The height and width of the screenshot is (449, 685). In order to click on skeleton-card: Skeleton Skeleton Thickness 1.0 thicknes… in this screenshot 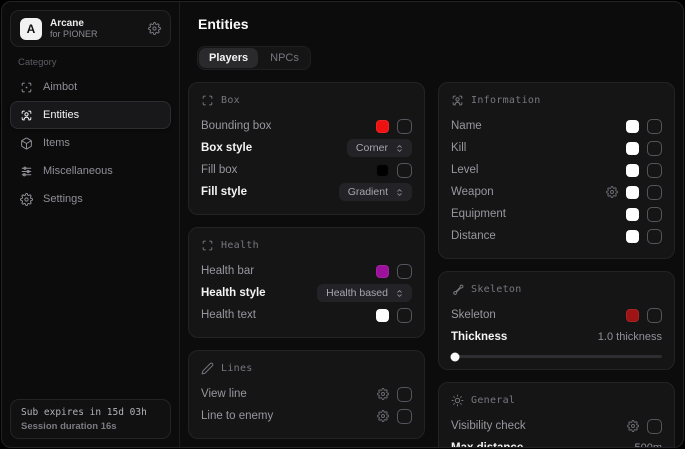, I will do `click(556, 320)`.